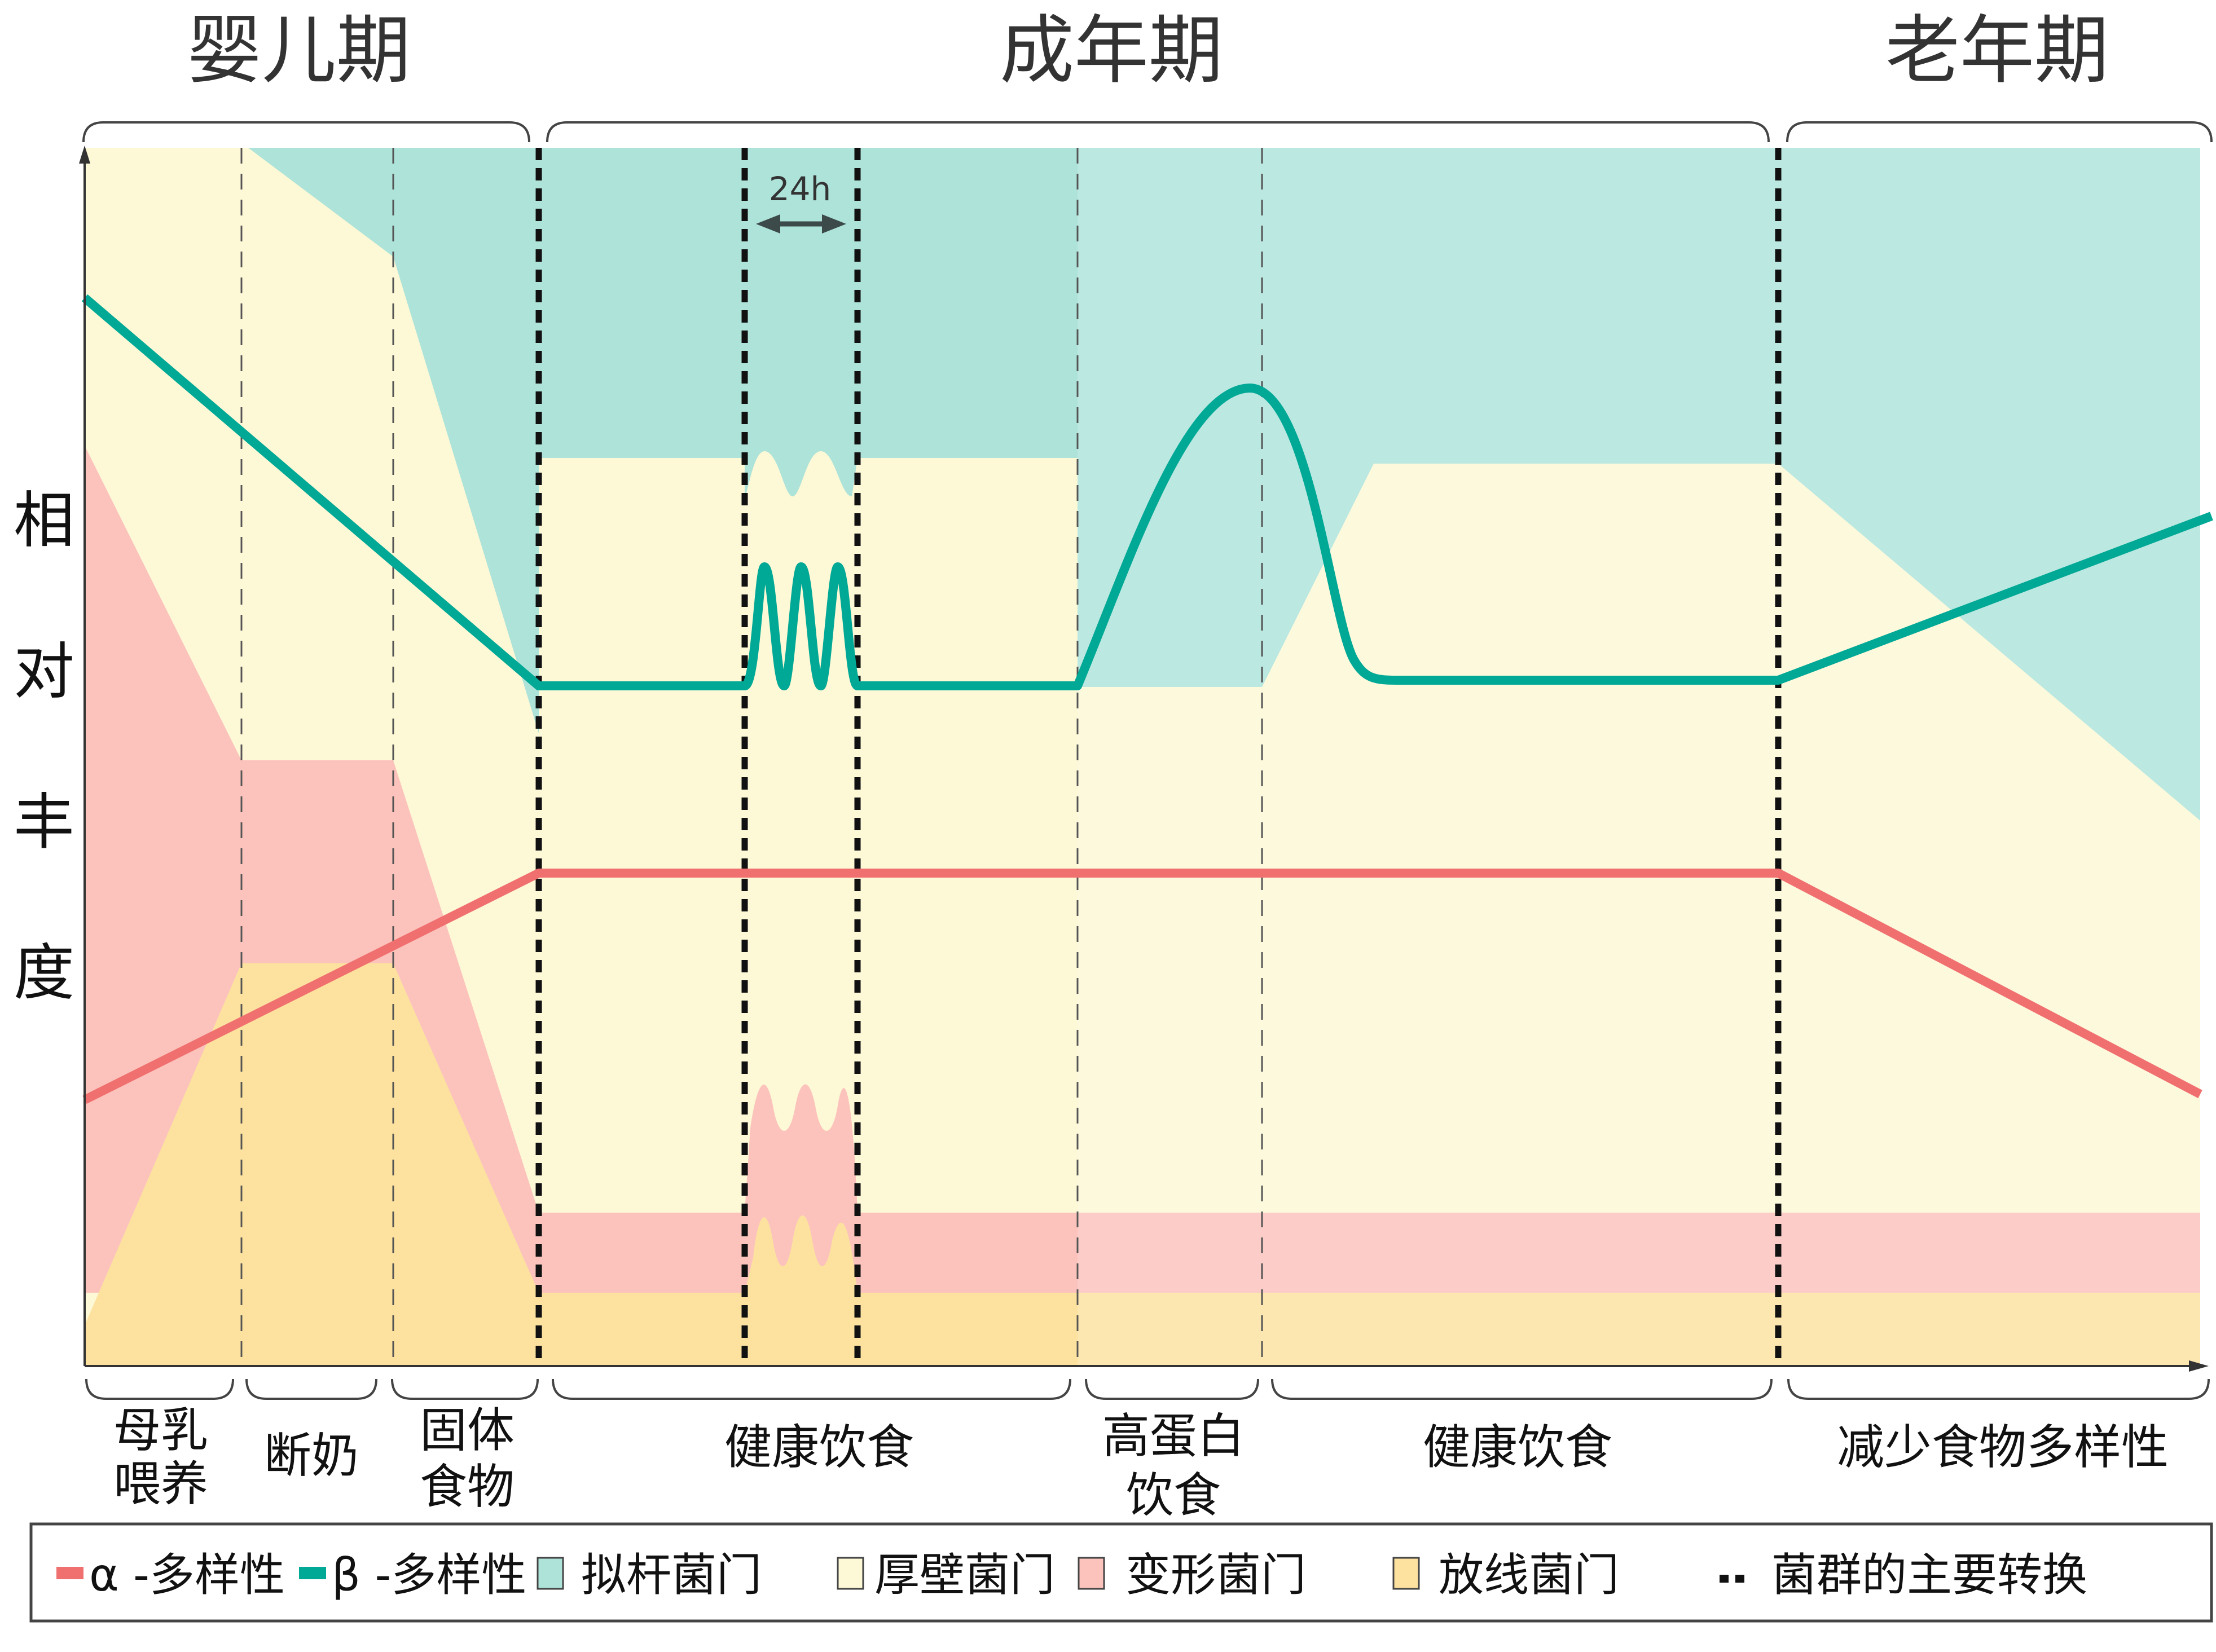 The height and width of the screenshot is (1652, 2216). Describe the element at coordinates (1173, 1495) in the screenshot. I see `svg-text: 饮食` at that location.